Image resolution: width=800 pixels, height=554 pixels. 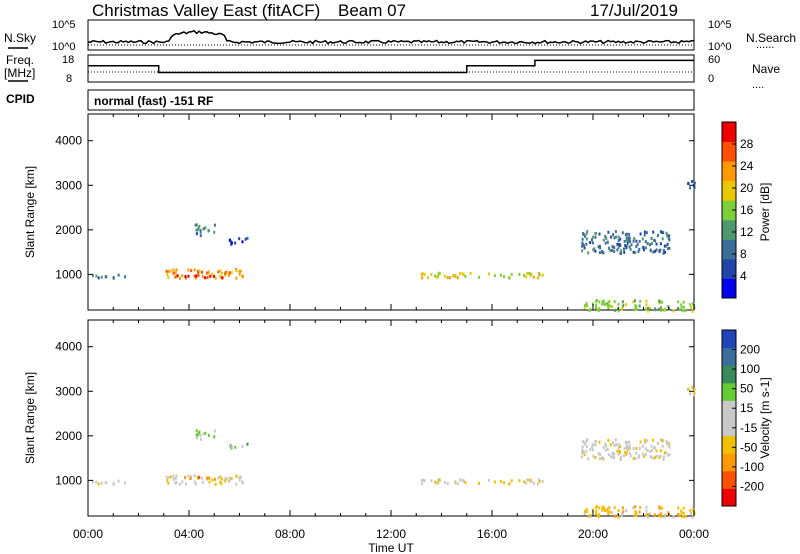 I want to click on colorbar-tick-label: 15, so click(x=747, y=408).